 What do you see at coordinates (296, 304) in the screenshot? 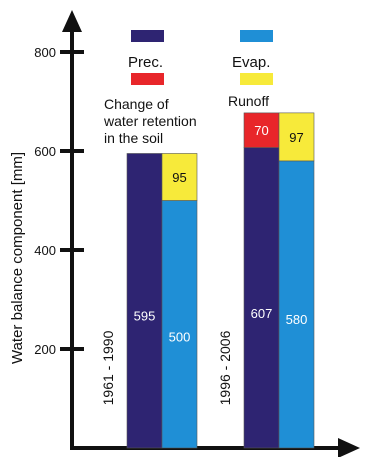
I see `bar-g1-c1-s0` at bounding box center [296, 304].